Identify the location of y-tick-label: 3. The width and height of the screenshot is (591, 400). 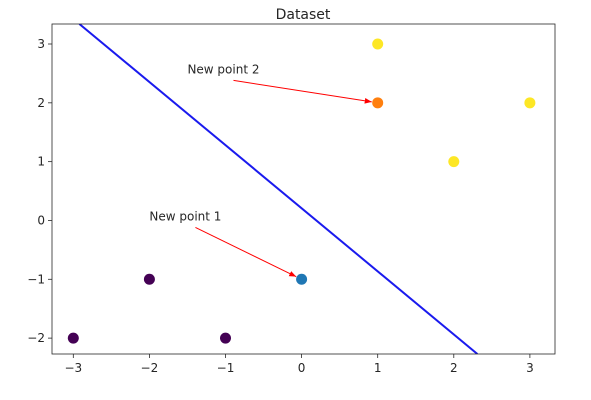
(41, 44).